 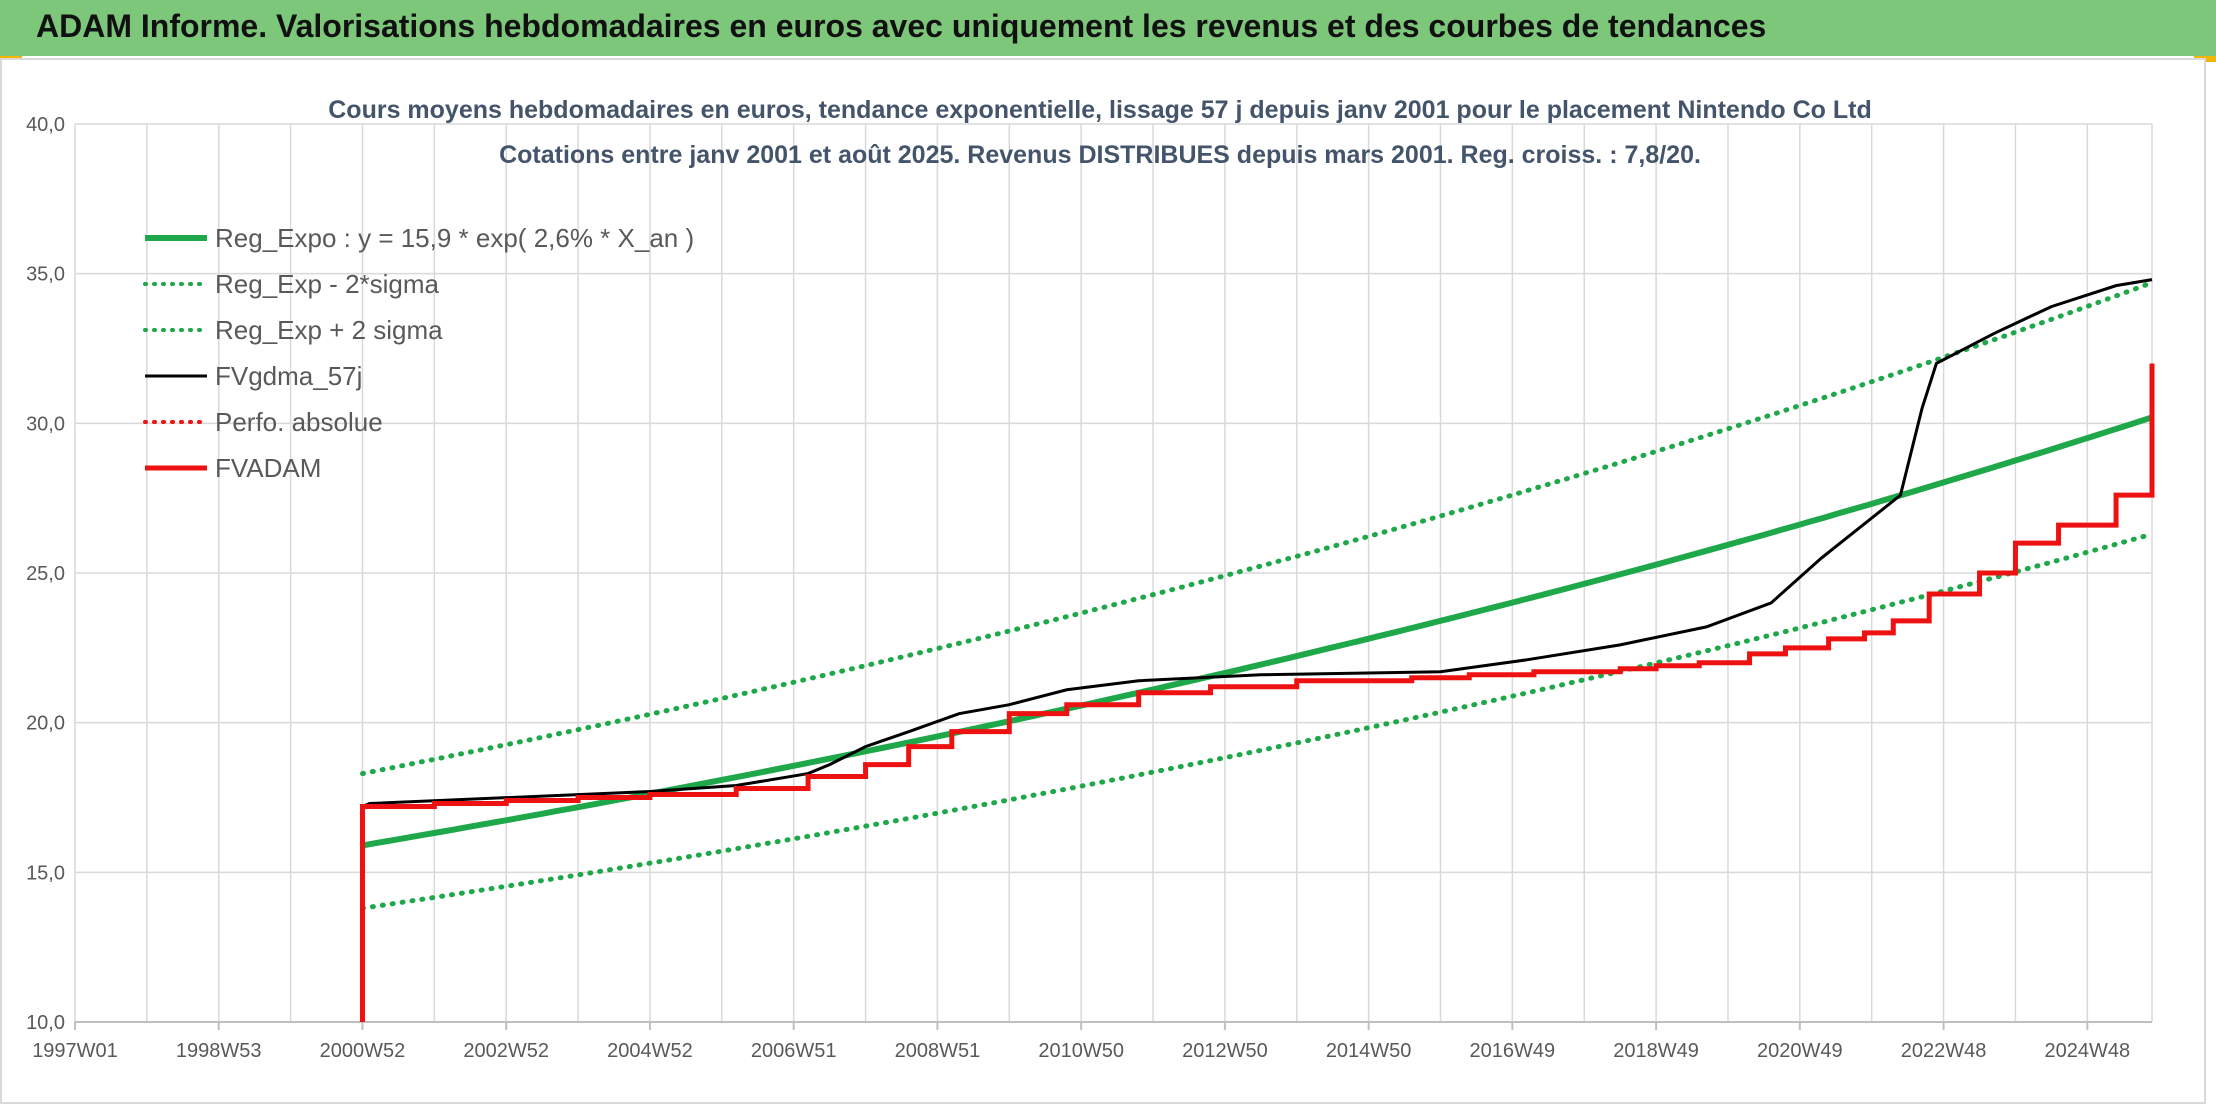 I want to click on y-tick-label: 20,0, so click(x=45, y=724).